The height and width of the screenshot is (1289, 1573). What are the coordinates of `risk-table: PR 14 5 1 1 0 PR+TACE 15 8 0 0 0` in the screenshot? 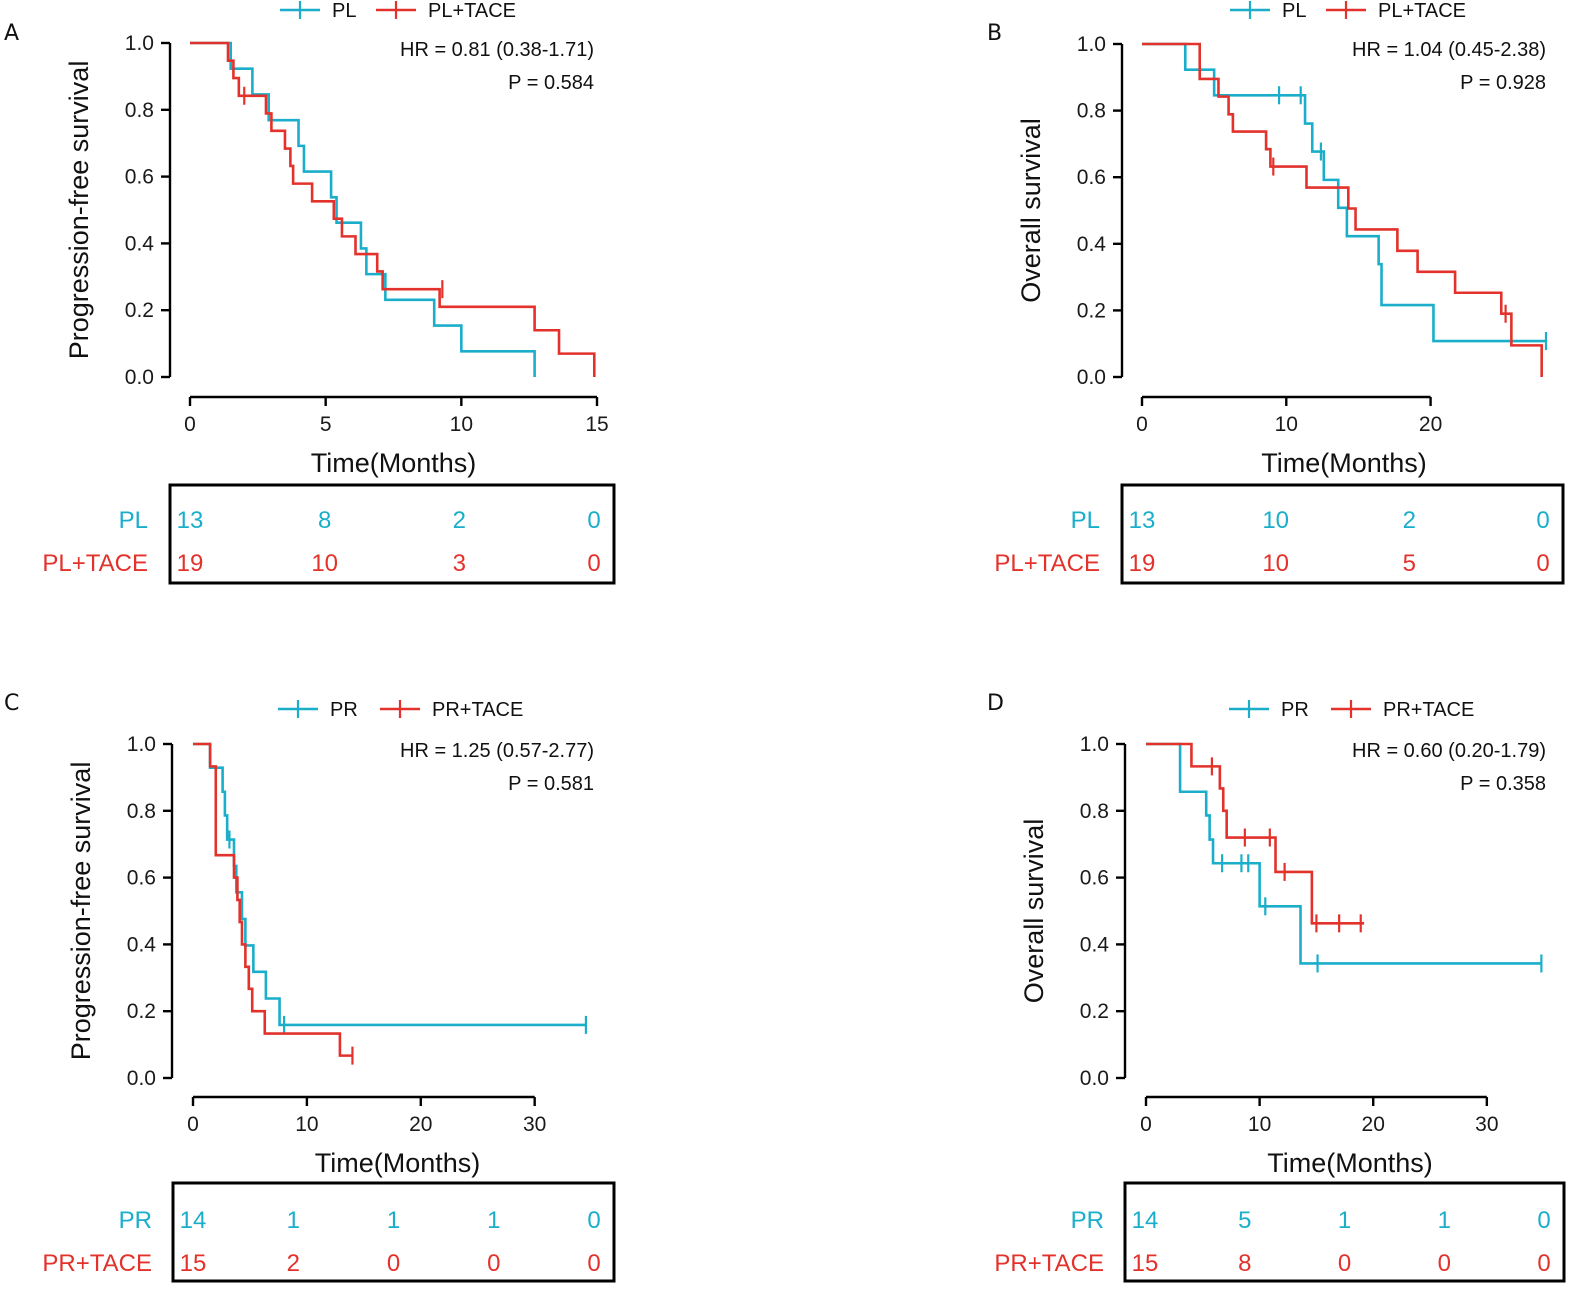 It's located at (1280, 1232).